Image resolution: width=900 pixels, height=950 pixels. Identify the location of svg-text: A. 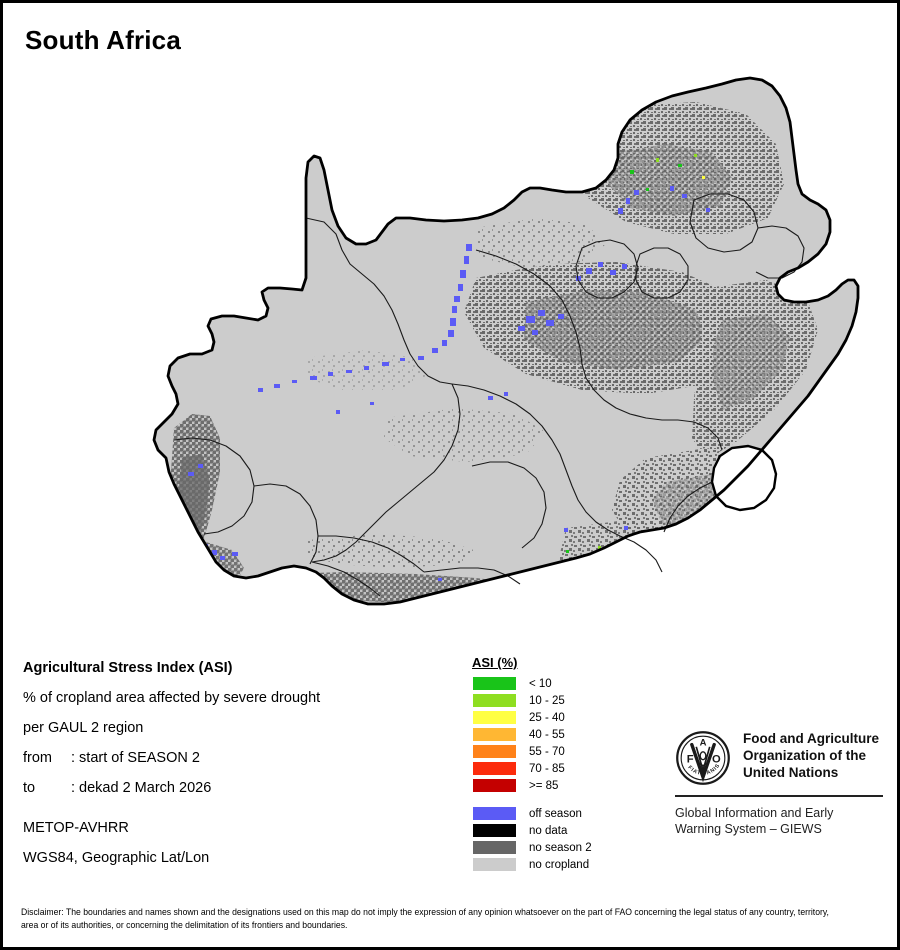
(703, 743).